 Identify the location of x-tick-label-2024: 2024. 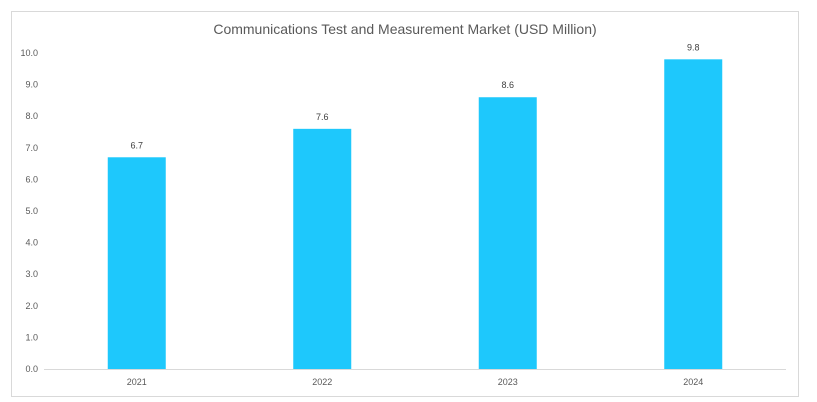
(693, 382).